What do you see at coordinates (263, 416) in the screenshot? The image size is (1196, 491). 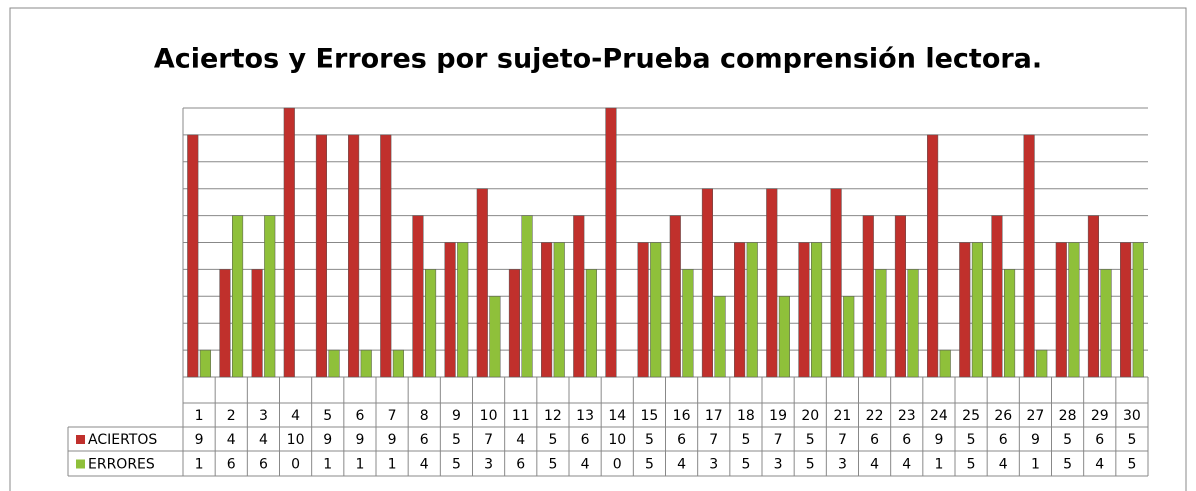 I see `x-tick-label: 3` at bounding box center [263, 416].